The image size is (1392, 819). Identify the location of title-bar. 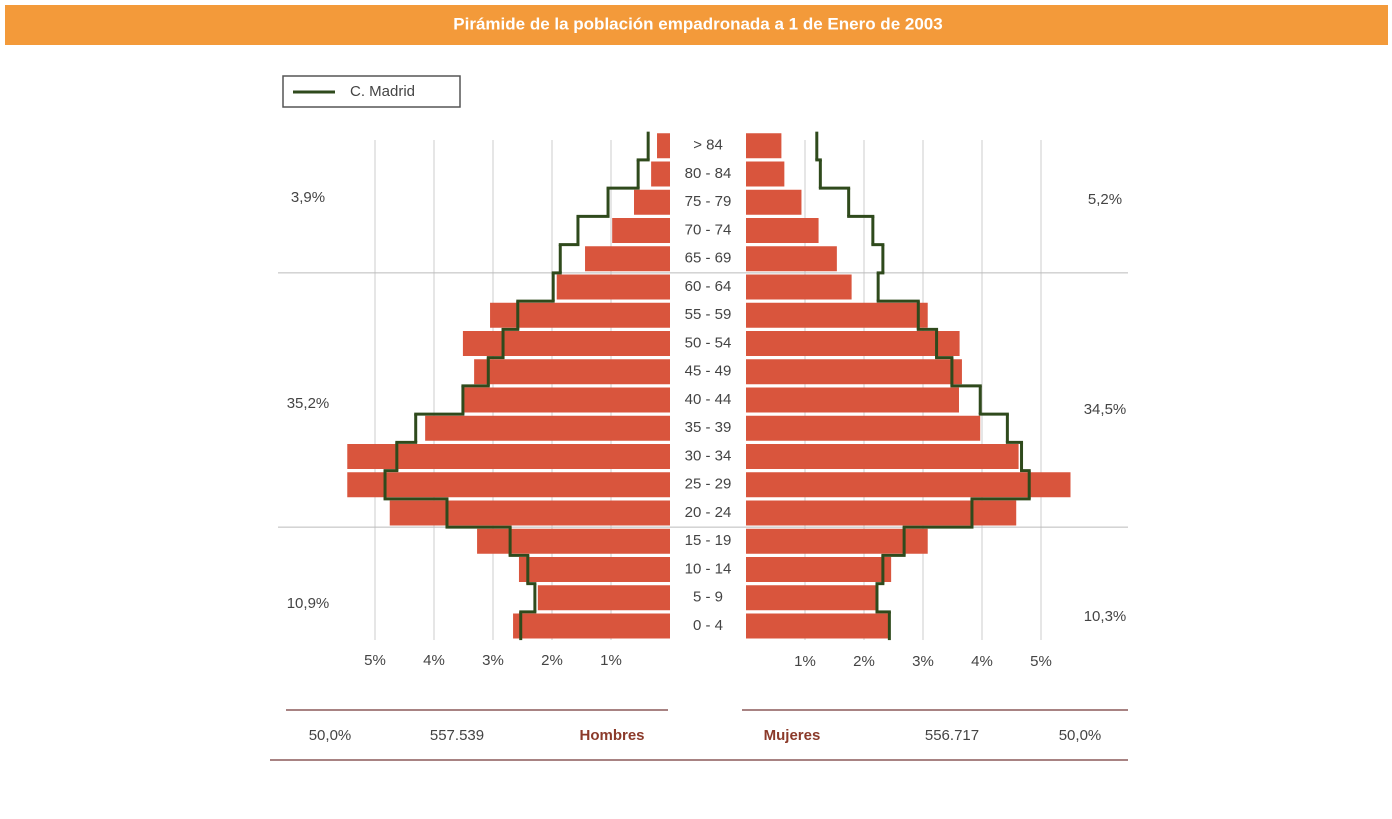
(696, 25).